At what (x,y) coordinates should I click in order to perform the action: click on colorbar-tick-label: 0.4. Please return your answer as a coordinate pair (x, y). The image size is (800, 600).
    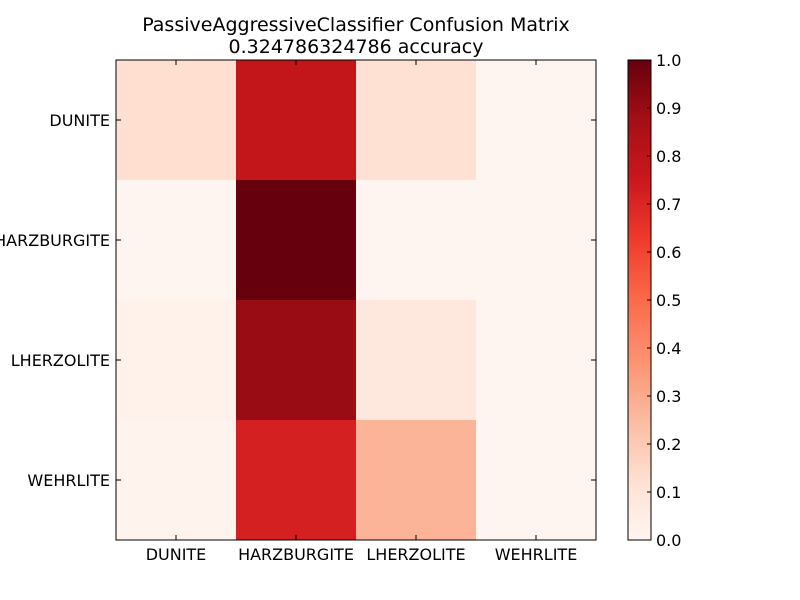
    Looking at the image, I should click on (668, 348).